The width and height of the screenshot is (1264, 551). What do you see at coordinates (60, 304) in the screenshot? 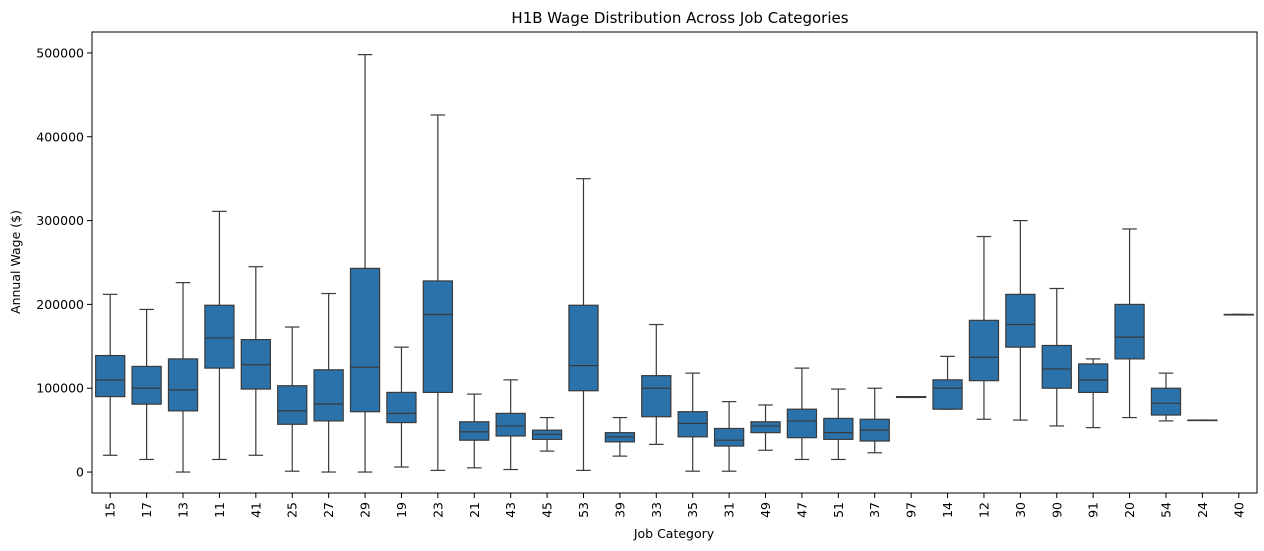
I see `y-tick-label: 200000` at bounding box center [60, 304].